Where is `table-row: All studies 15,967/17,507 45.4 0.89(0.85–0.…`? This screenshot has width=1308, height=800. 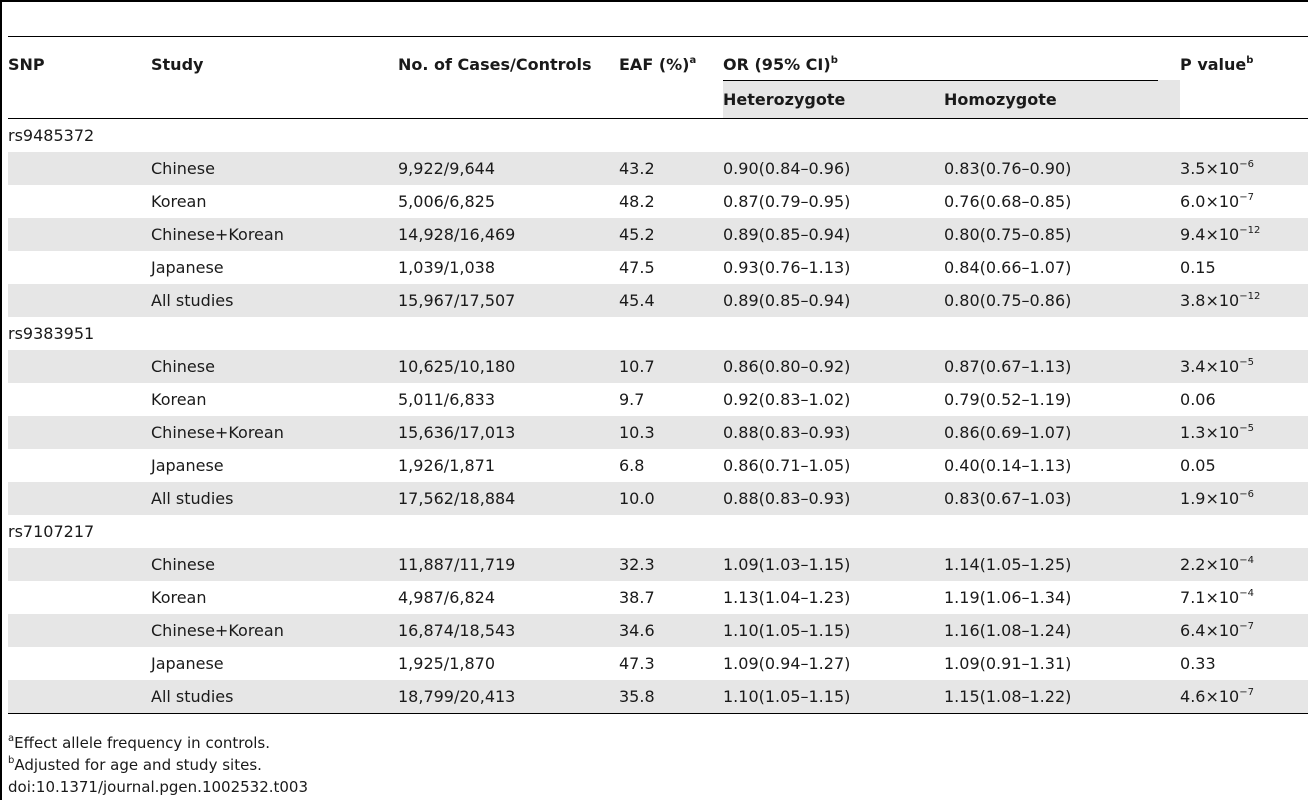 table-row: All studies 15,967/17,507 45.4 0.89(0.85–0.… is located at coordinates (658, 300).